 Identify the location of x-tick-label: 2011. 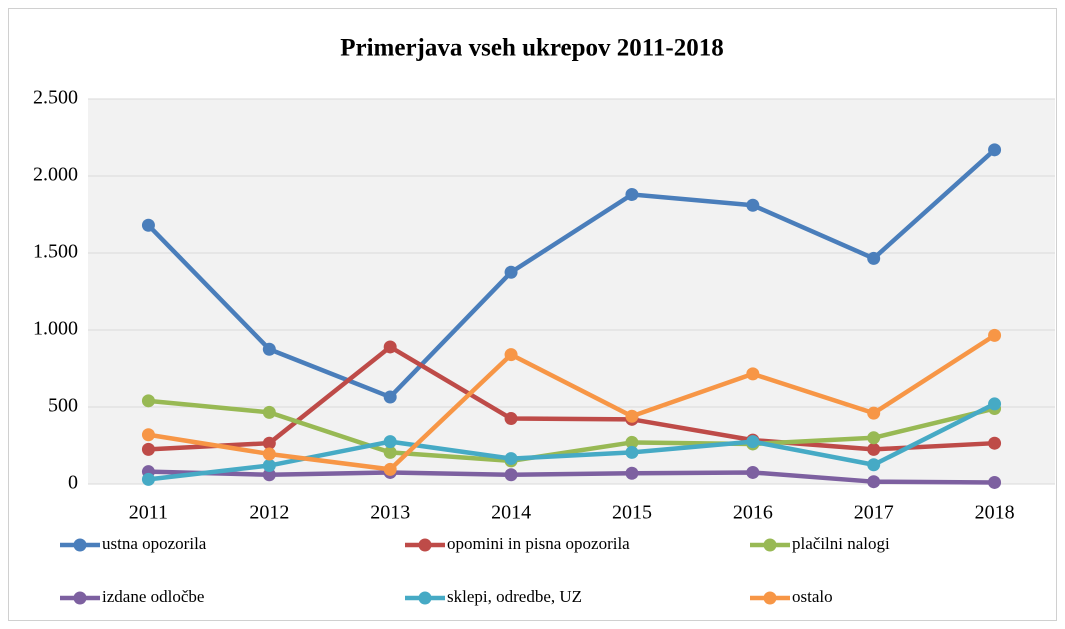
(148, 513).